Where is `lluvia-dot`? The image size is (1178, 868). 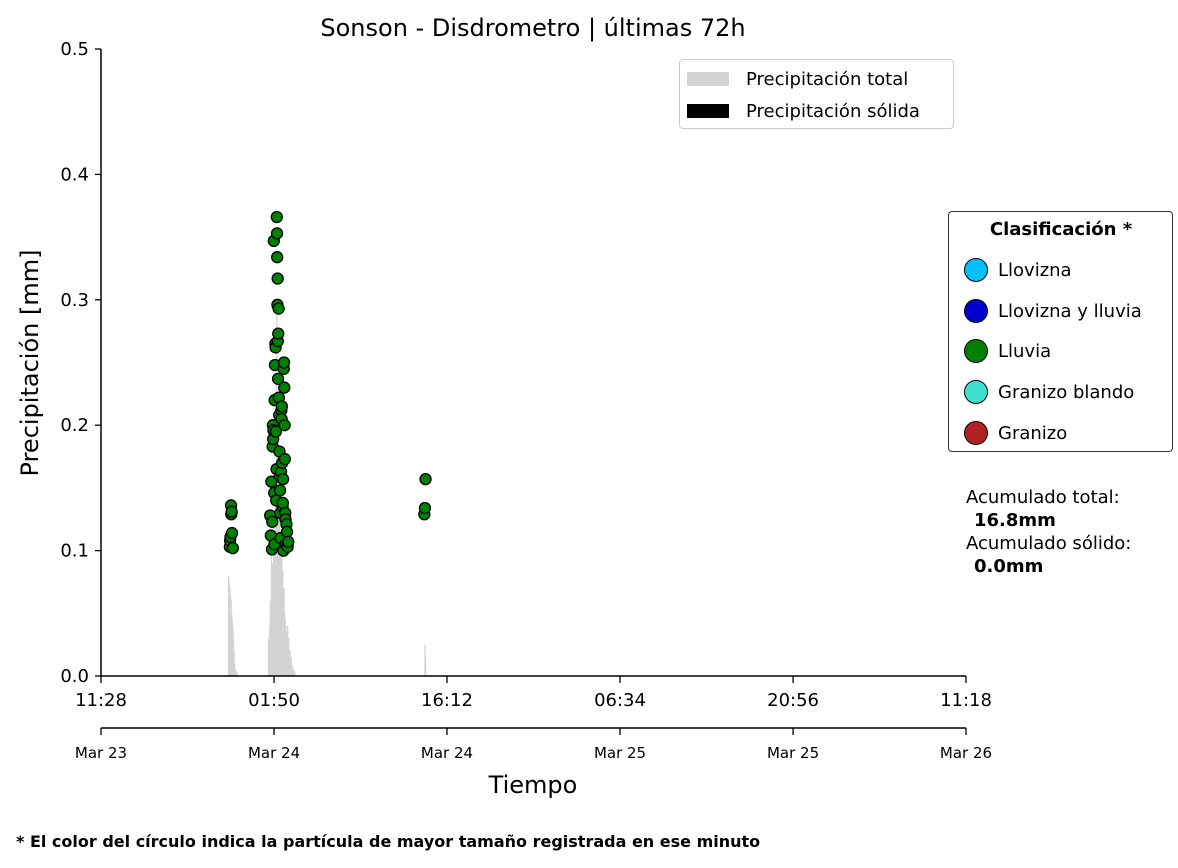 lluvia-dot is located at coordinates (976, 351).